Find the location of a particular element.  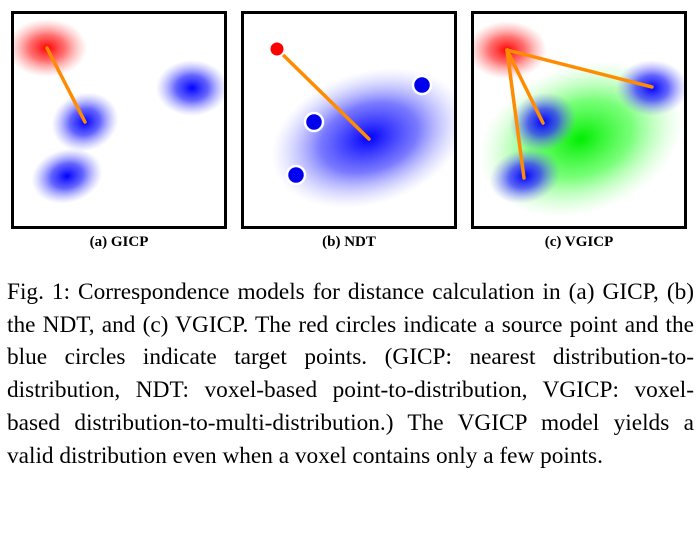

subfigure-label-gicp: (a) GICP is located at coordinates (119, 242).